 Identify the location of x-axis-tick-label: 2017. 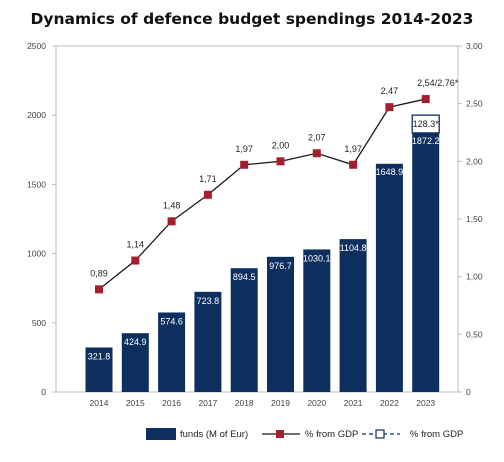
(207, 403).